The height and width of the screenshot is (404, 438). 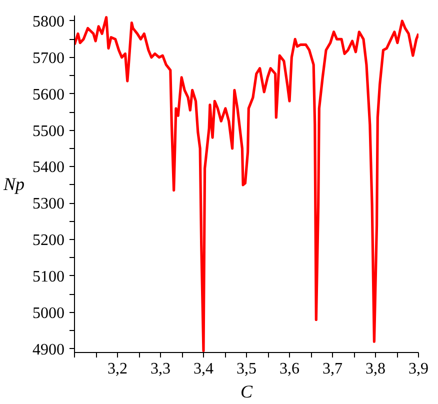 I want to click on y-tick-label: 5700, so click(x=48, y=58).